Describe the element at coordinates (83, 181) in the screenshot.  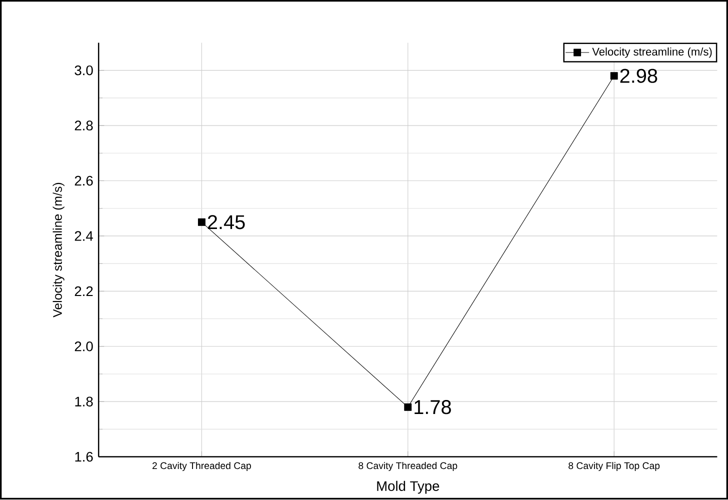
I see `y-tick-label: 2.6` at that location.